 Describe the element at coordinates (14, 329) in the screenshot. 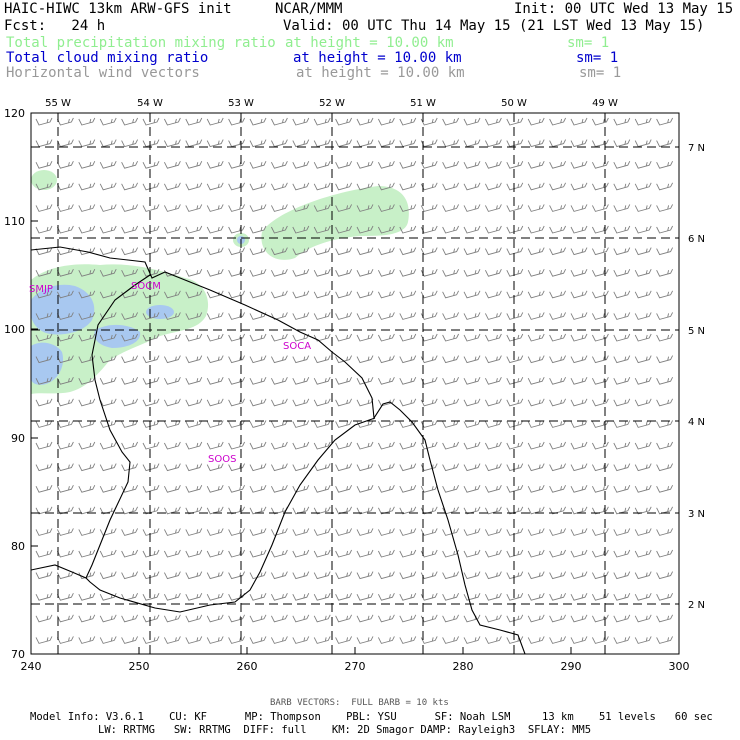

I see `left-axis-label: 100` at that location.